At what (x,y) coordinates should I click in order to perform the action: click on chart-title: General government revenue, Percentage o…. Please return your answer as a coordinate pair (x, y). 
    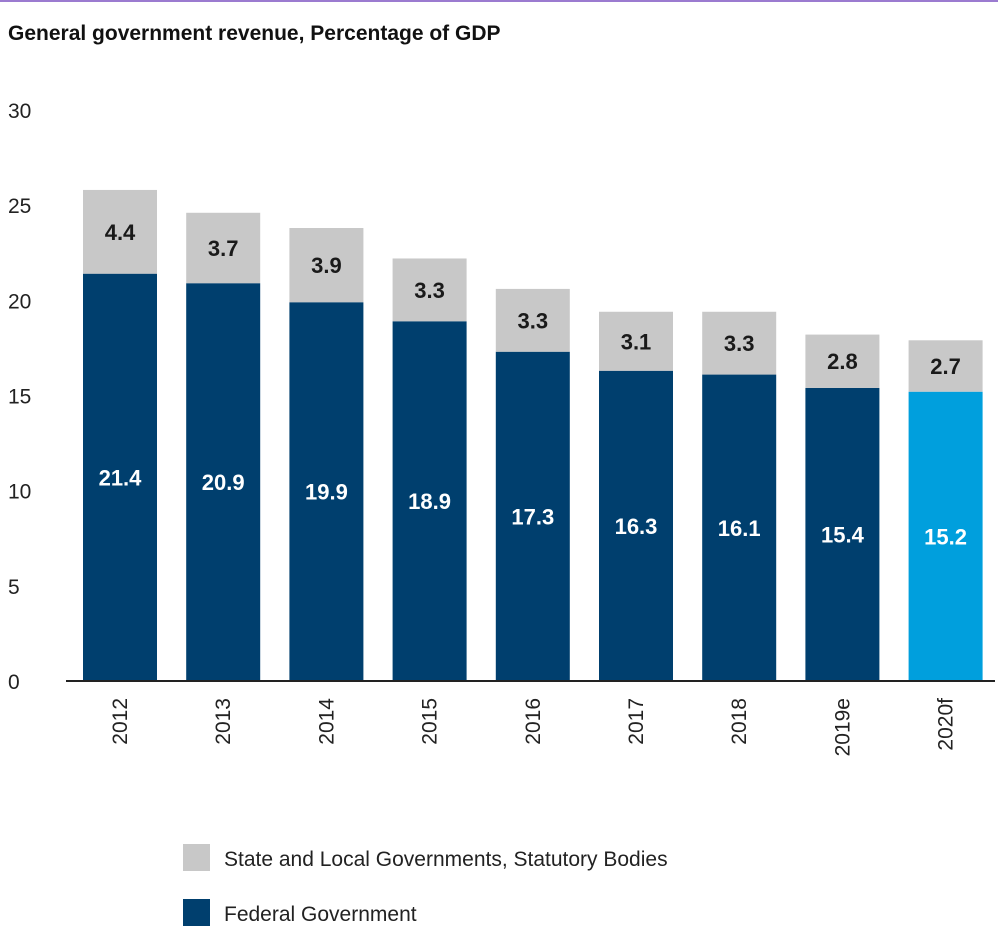
    Looking at the image, I should click on (254, 33).